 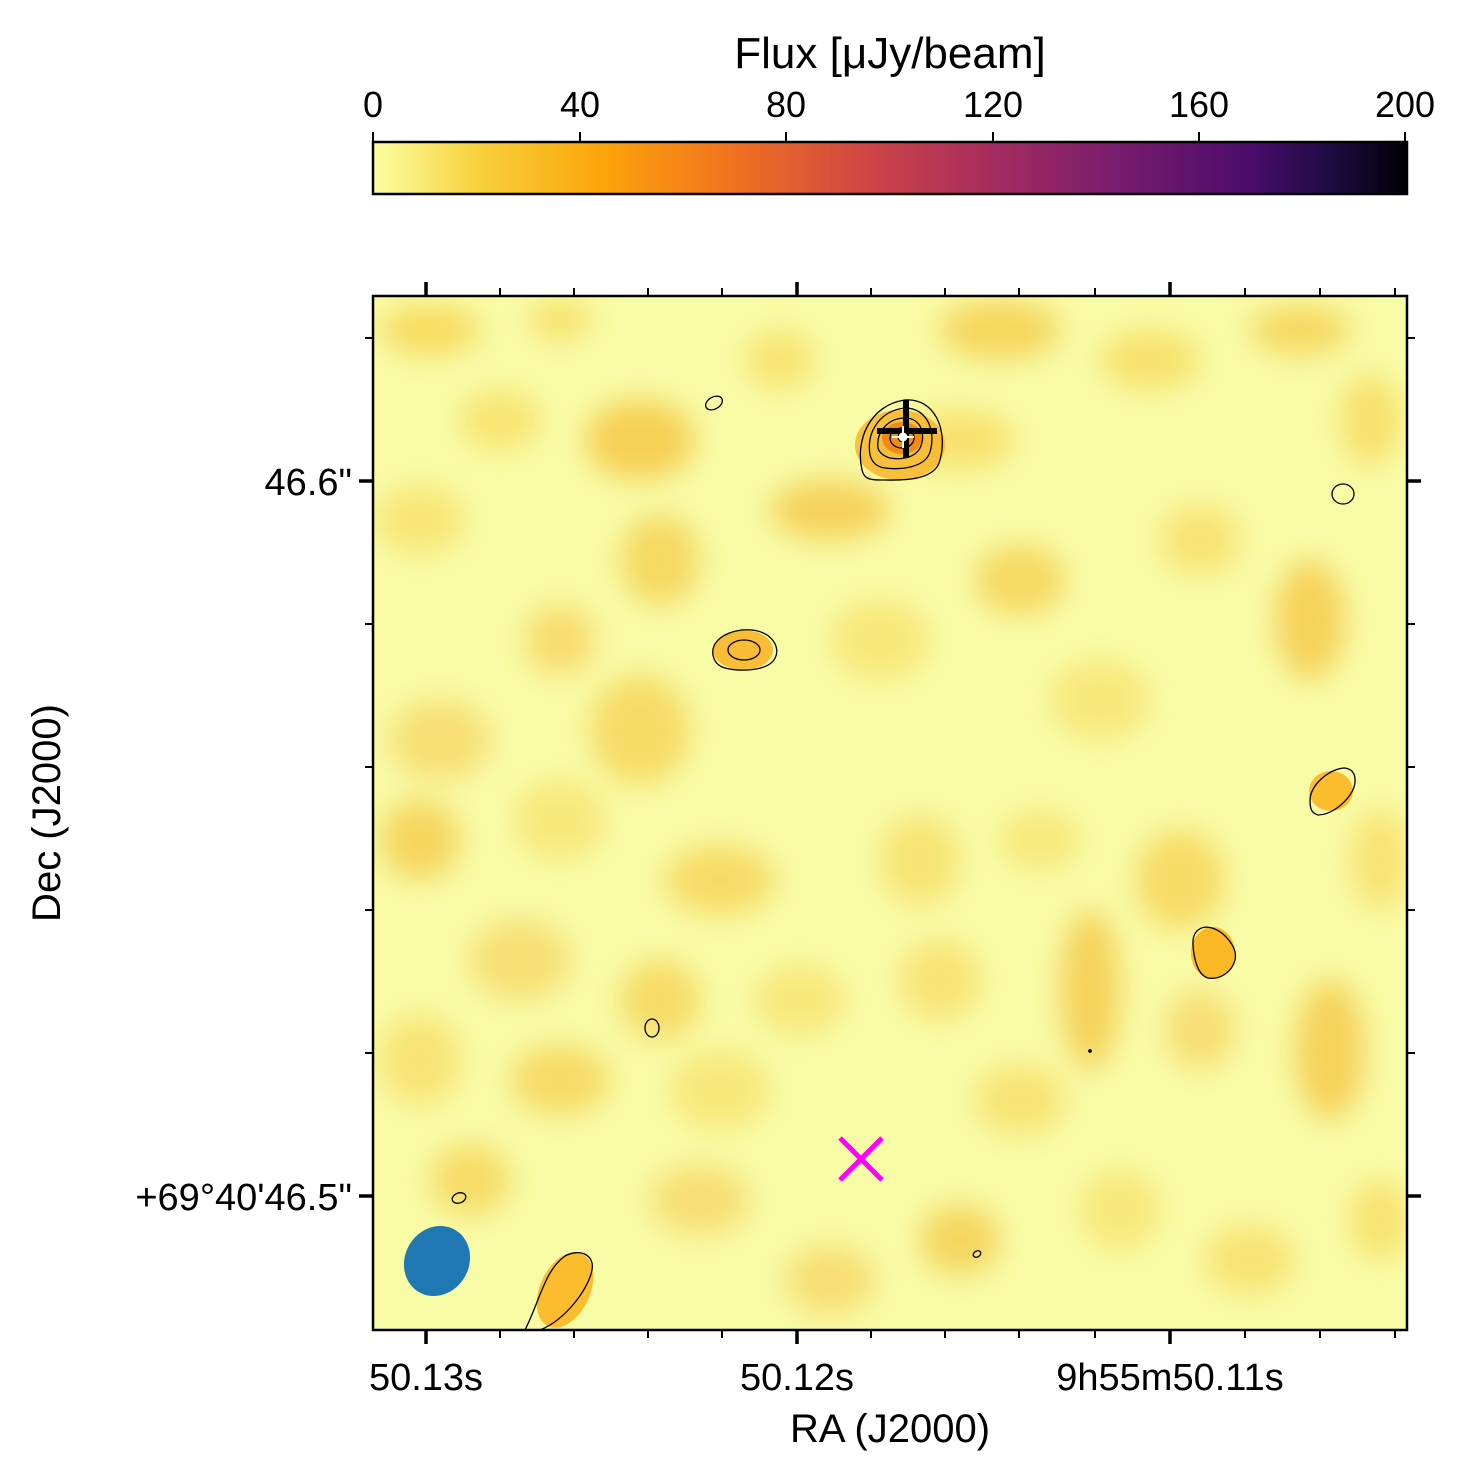 What do you see at coordinates (890, 168) in the screenshot?
I see `colorbar-gradient` at bounding box center [890, 168].